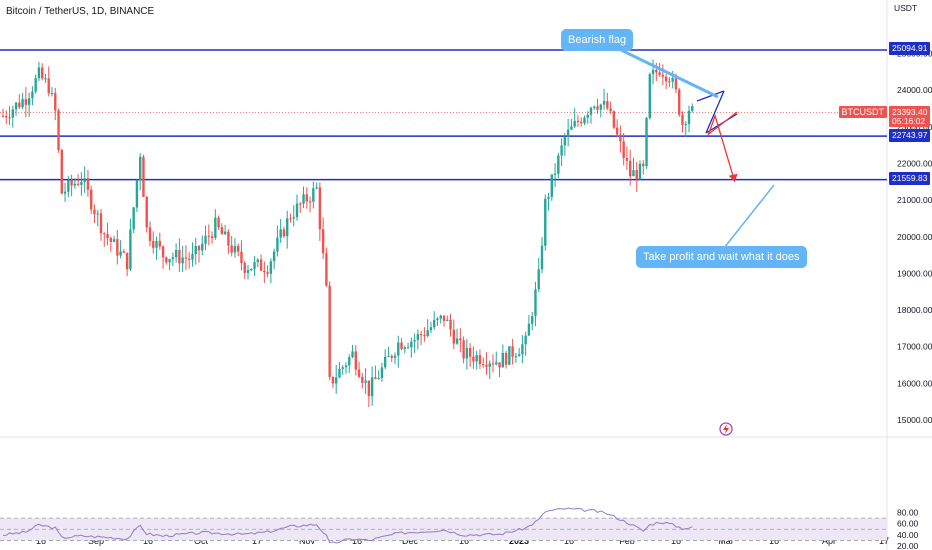  I want to click on time-tick-label: 16, so click(41, 541).